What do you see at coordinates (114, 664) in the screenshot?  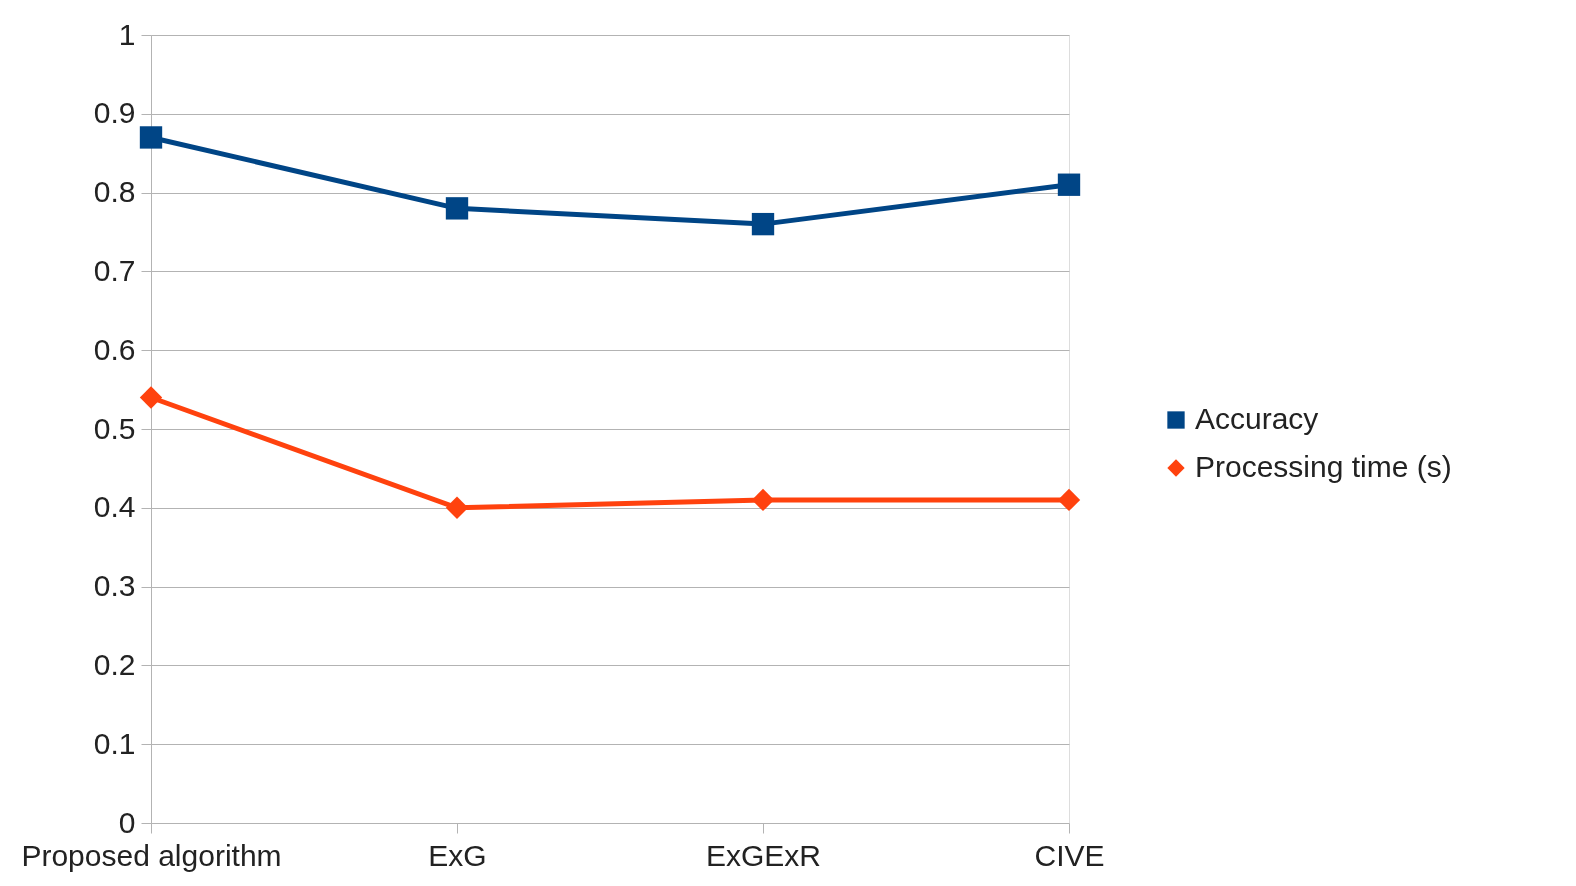 I see `y-tick-label: 0.2` at bounding box center [114, 664].